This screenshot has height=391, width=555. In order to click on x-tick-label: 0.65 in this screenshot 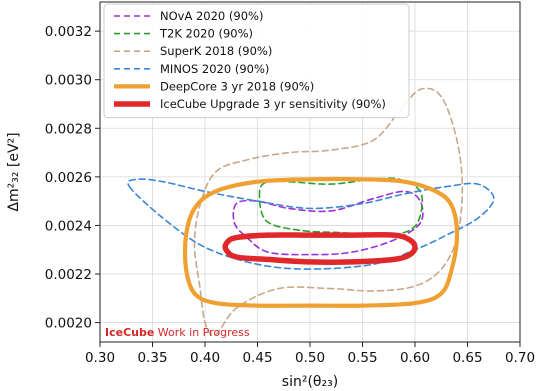, I will do `click(467, 358)`.